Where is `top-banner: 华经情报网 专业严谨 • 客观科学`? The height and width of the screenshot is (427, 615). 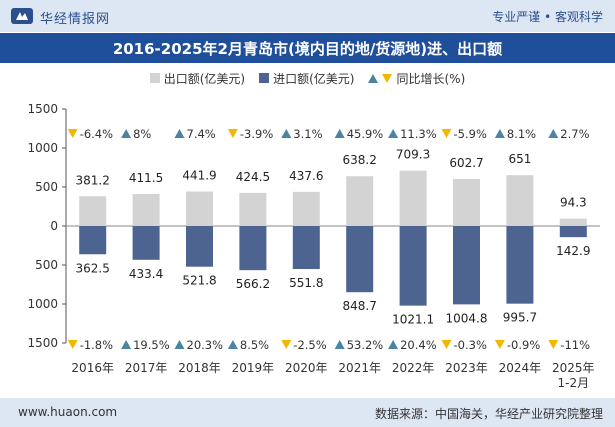
top-banner: 华经情报网 专业严谨 • 客观科学 is located at coordinates (307, 16).